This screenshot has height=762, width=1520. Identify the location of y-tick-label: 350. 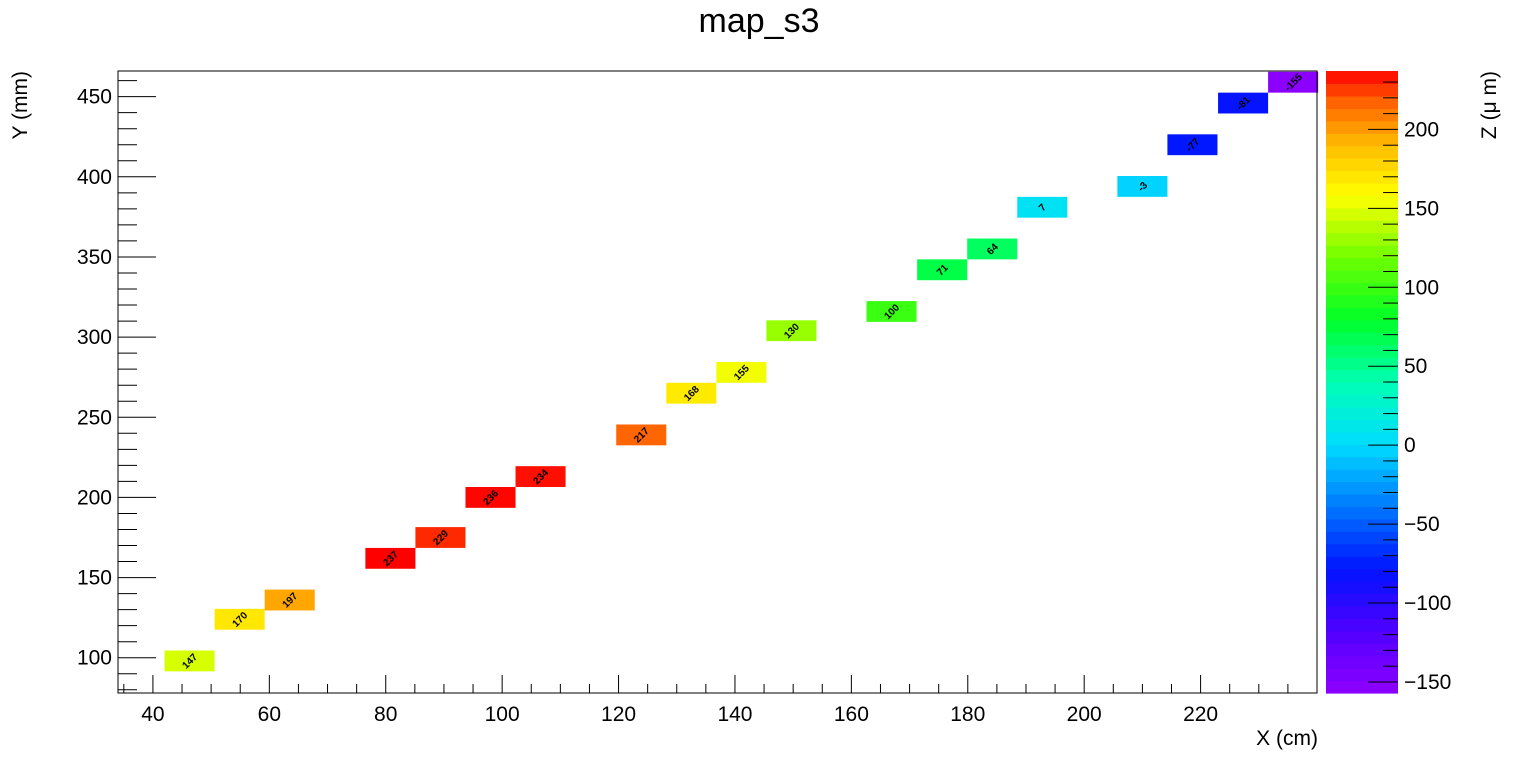
(94, 257).